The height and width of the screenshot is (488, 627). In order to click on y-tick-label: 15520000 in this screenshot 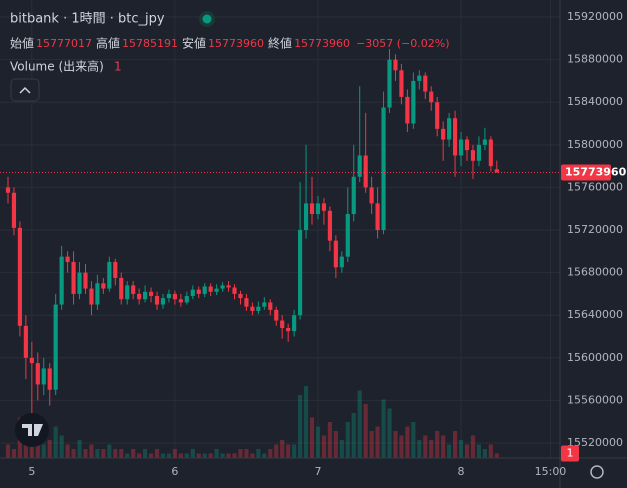, I will do `click(595, 442)`.